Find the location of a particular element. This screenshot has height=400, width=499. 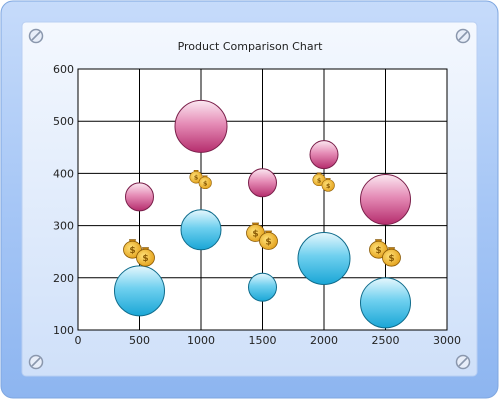

x-tick-label: 1500 is located at coordinates (263, 340).